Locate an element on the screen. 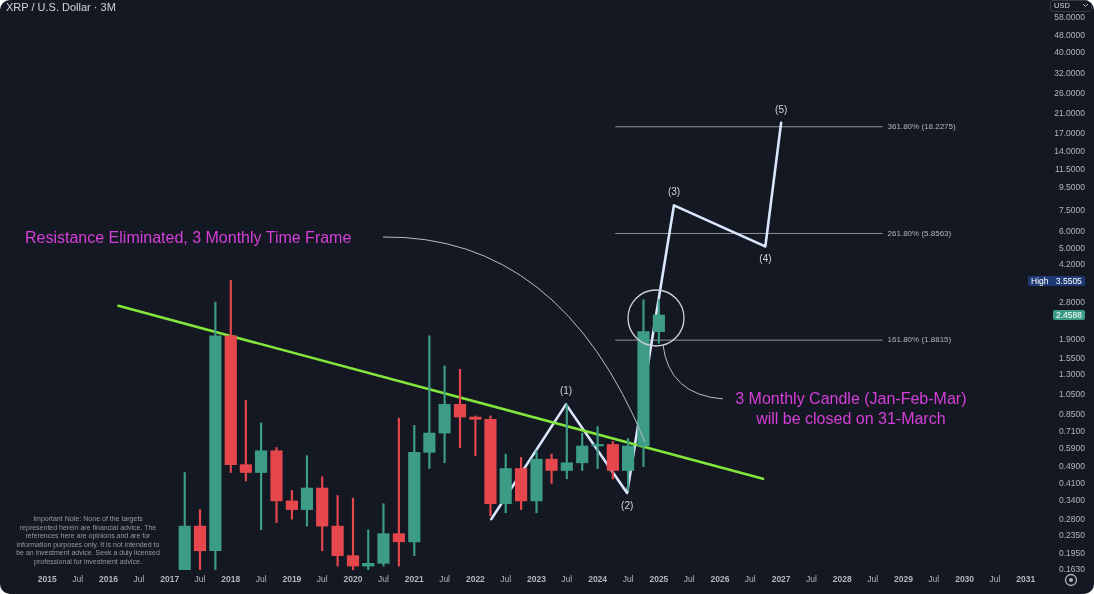  x-tick-label: 2024 is located at coordinates (598, 579).